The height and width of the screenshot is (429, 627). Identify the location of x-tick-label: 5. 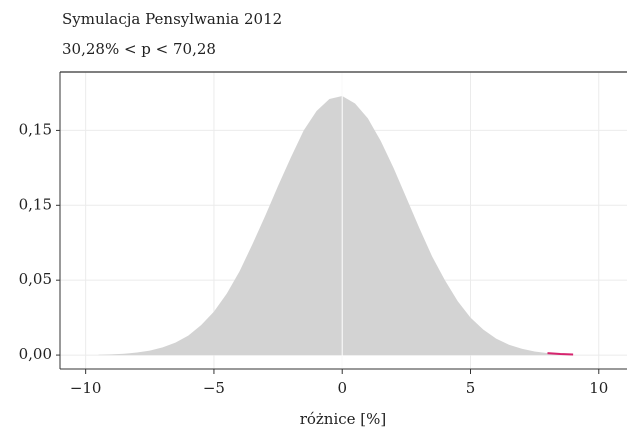
(471, 388).